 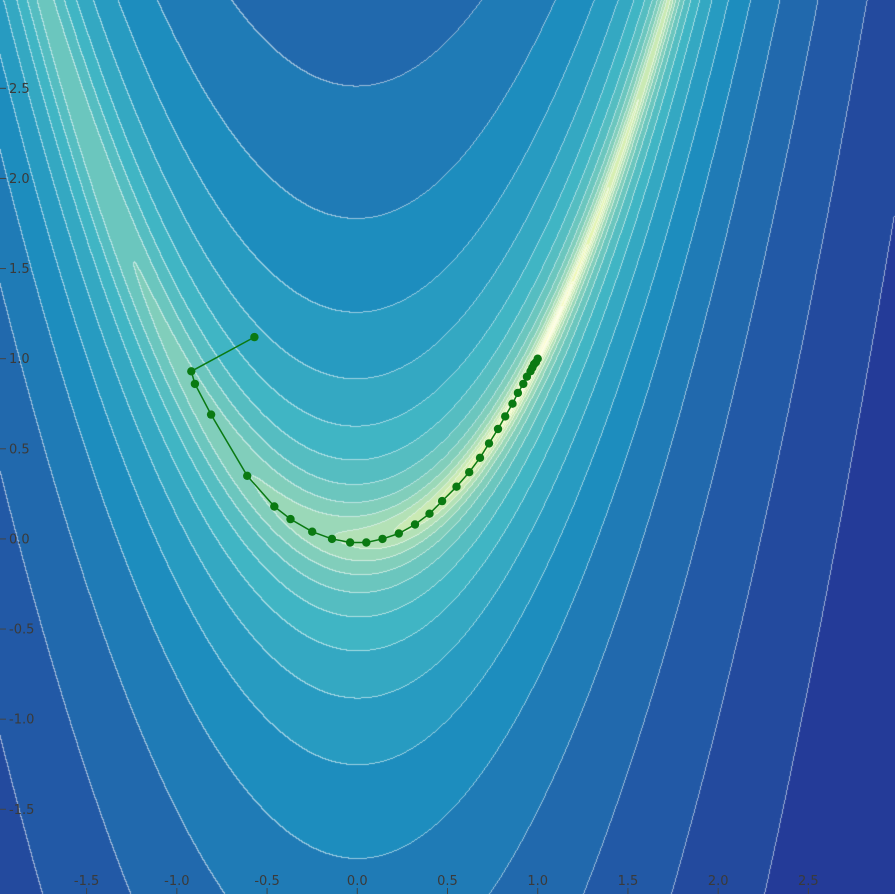 I want to click on y-tick-label: 1.0, so click(x=19, y=359).